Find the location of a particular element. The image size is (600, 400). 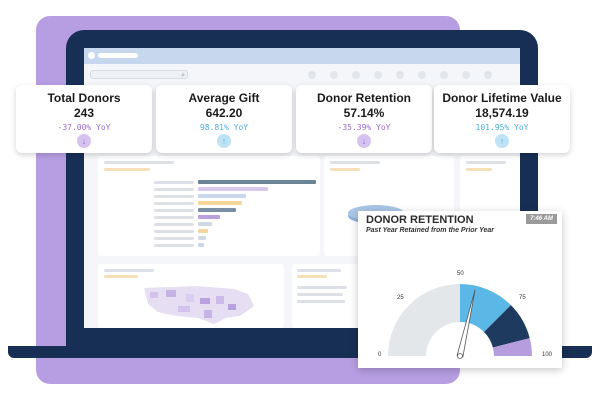

kpi-yoy: -37.00% YoY is located at coordinates (84, 127).